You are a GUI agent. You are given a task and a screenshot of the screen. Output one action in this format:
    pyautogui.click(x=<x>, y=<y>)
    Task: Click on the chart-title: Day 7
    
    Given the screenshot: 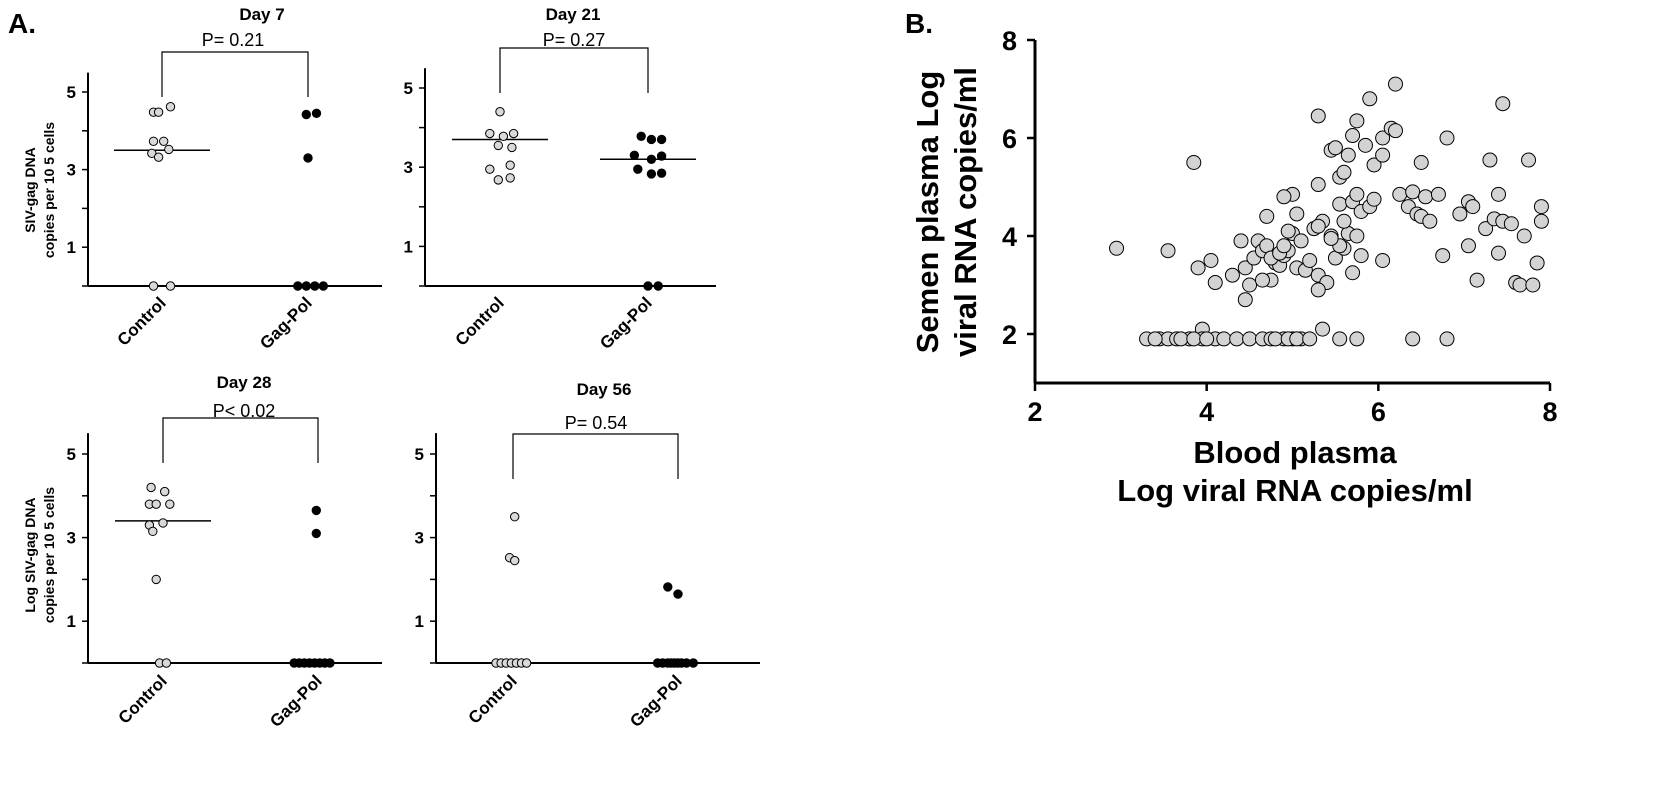 What is the action you would take?
    pyautogui.click(x=261, y=14)
    